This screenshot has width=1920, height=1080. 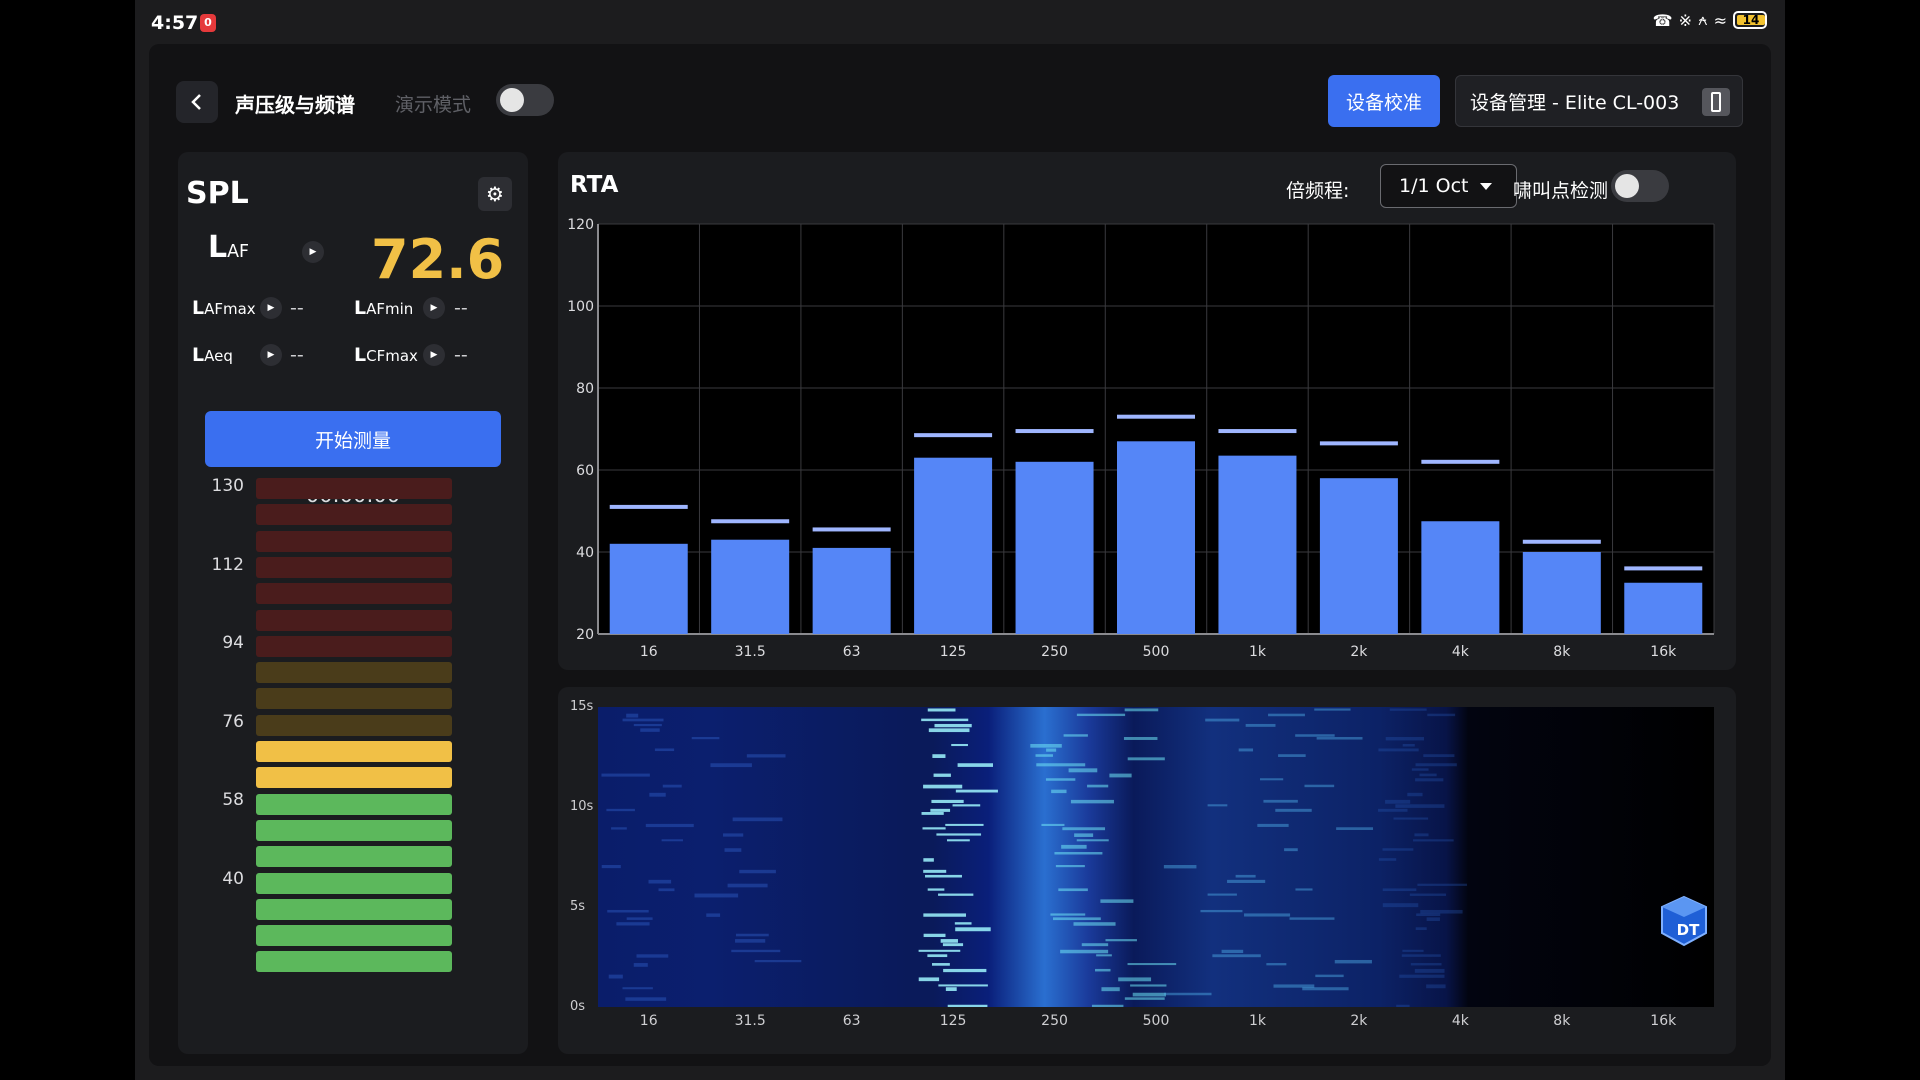 I want to click on meter-scale-label: 112, so click(x=227, y=564).